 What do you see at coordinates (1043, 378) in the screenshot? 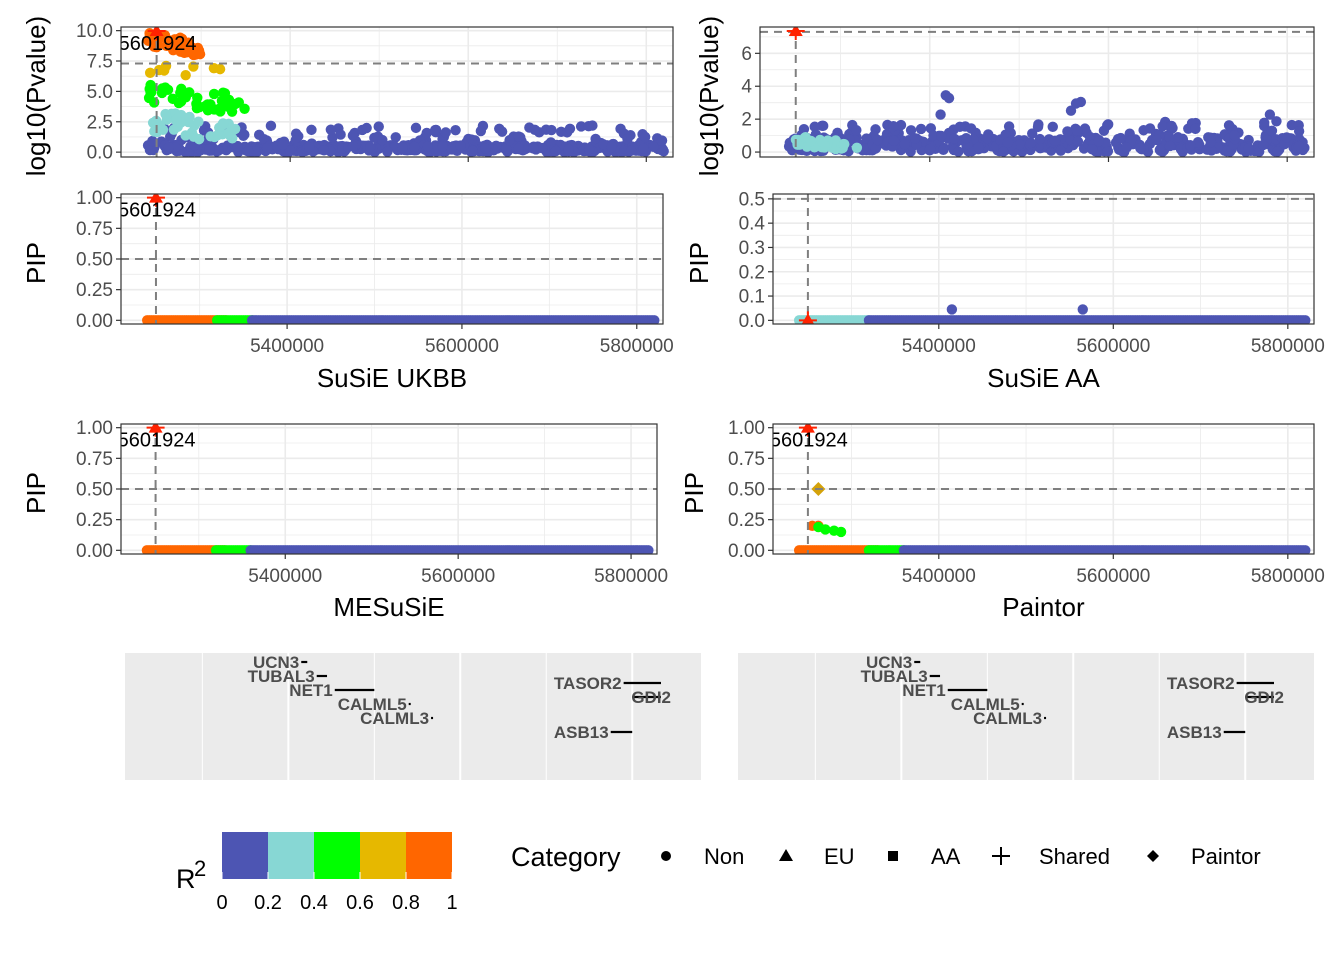
I see `x-axis-title: SuSiE AA` at bounding box center [1043, 378].